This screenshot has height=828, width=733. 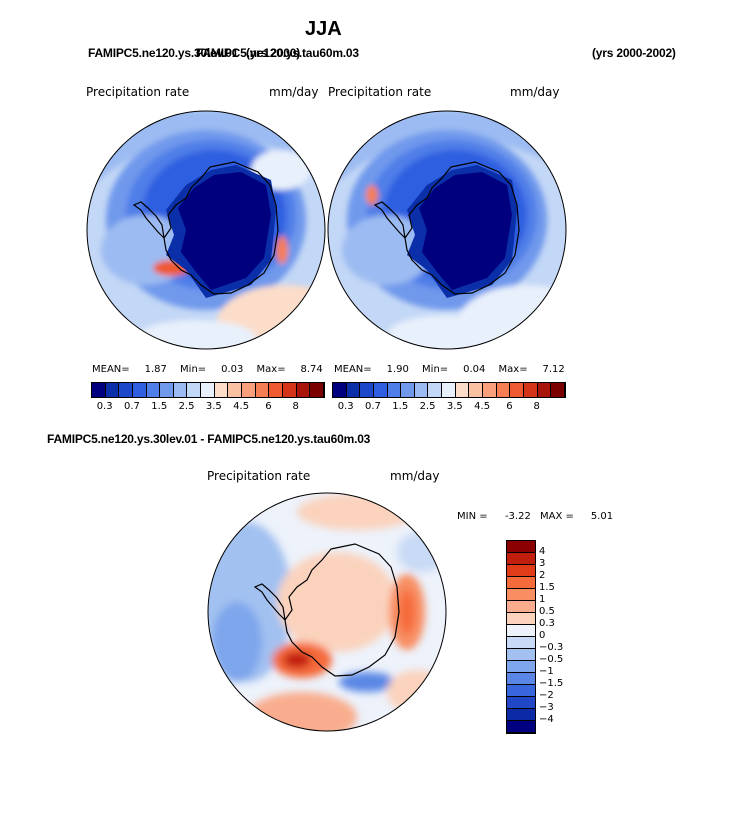 I want to click on colorbar-diff-cells, so click(x=521, y=637).